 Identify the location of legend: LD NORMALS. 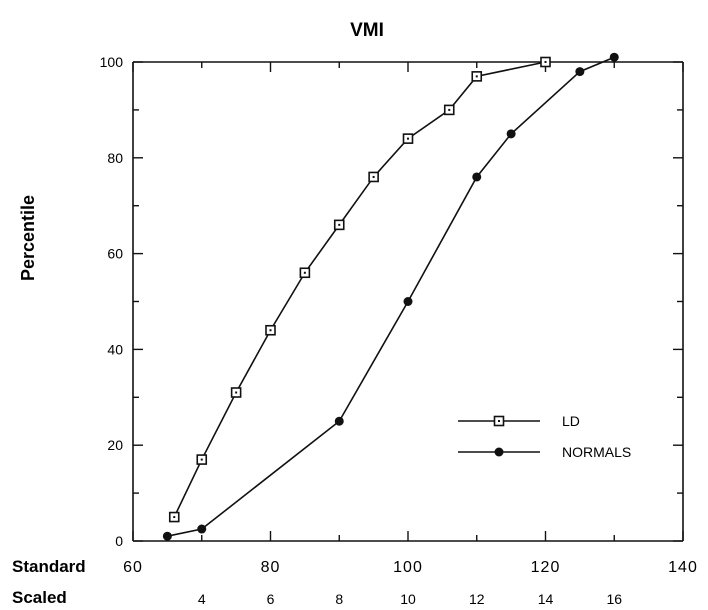
(544, 436).